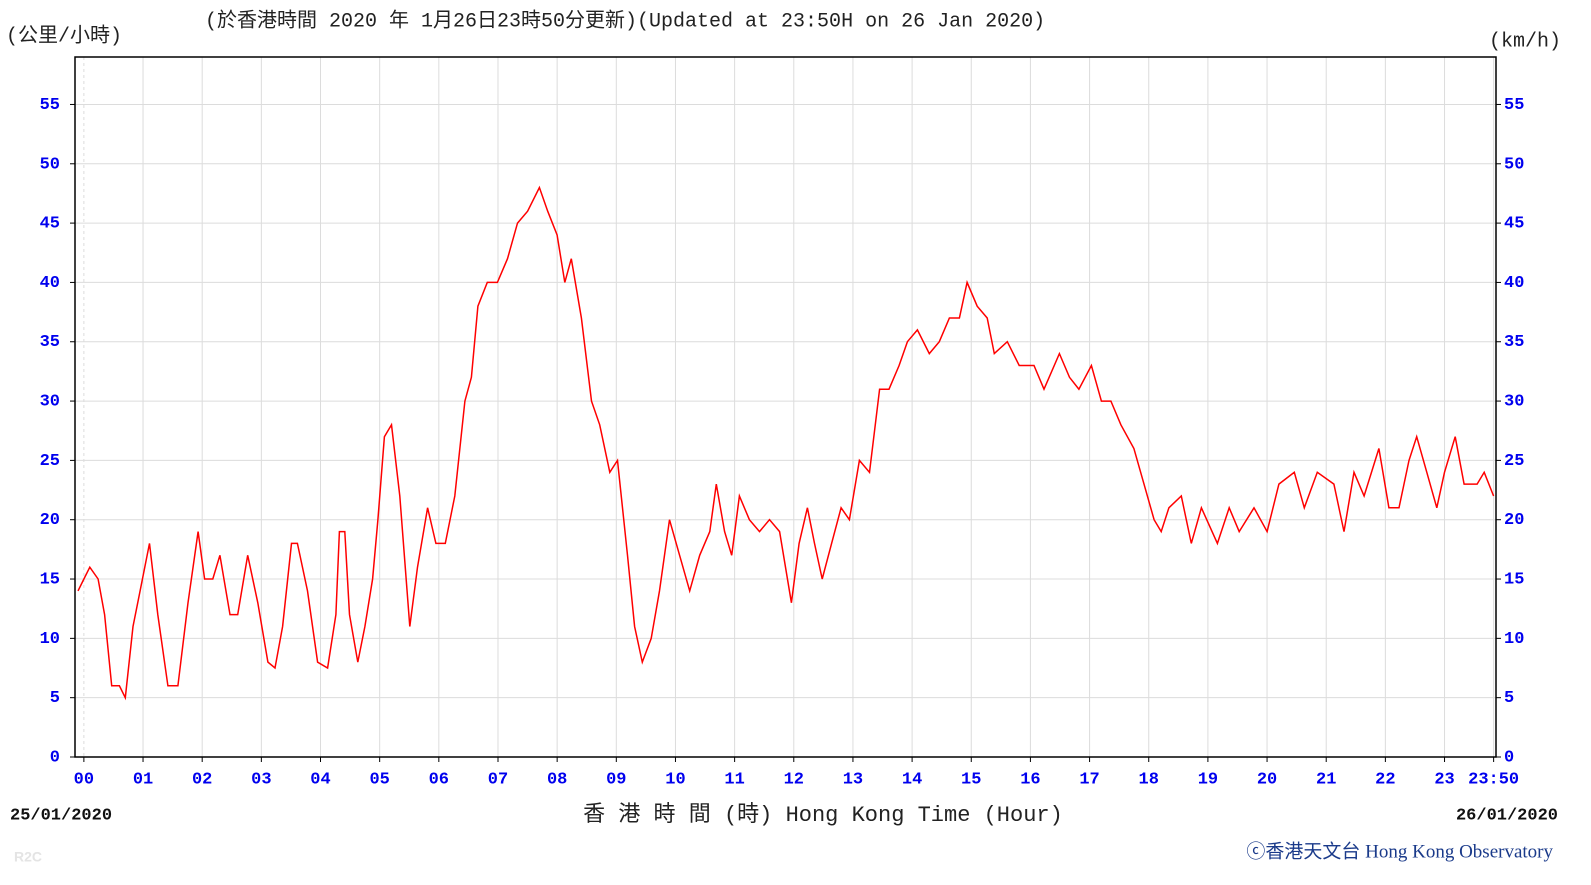 The image size is (1591, 885). What do you see at coordinates (1514, 639) in the screenshot?
I see `y2-tick-label: 10` at bounding box center [1514, 639].